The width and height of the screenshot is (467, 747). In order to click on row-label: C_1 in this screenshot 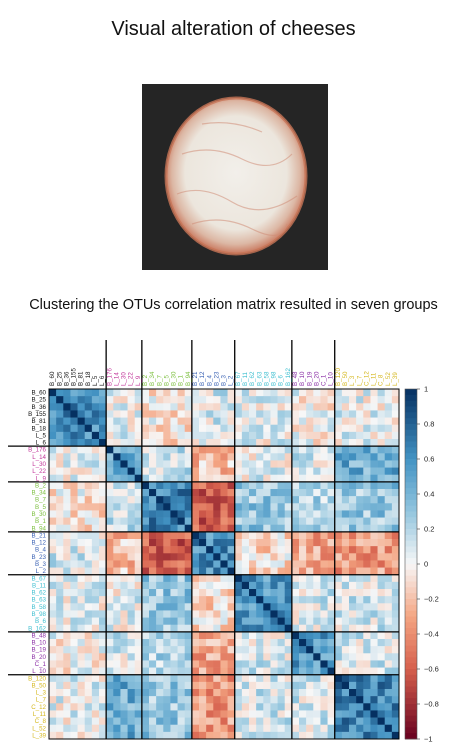, I will do `click(41, 664)`.